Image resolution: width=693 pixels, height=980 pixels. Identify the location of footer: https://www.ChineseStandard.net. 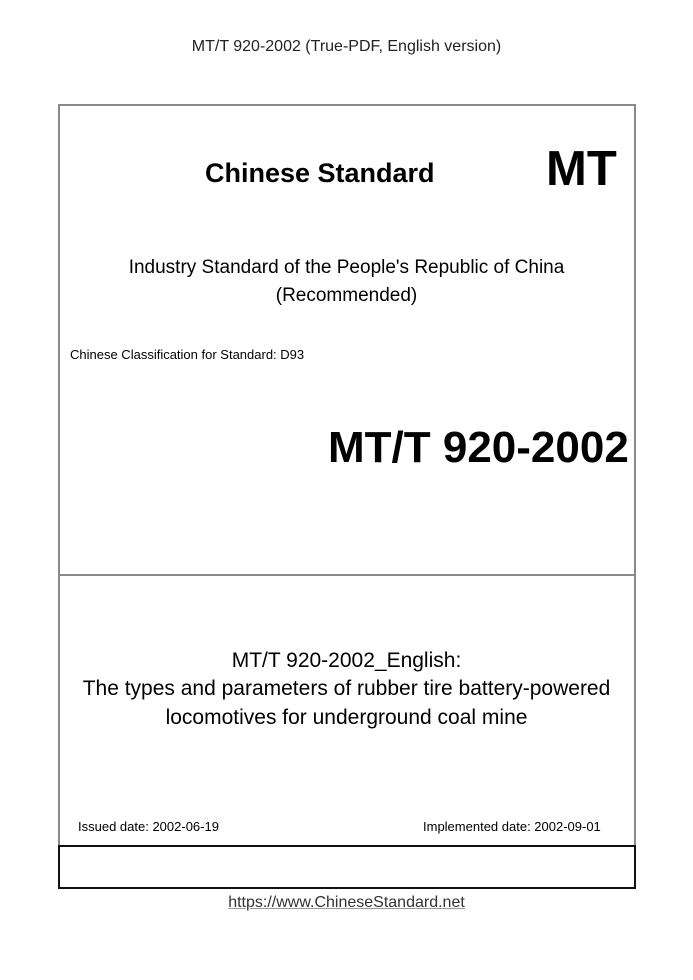
(346, 903).